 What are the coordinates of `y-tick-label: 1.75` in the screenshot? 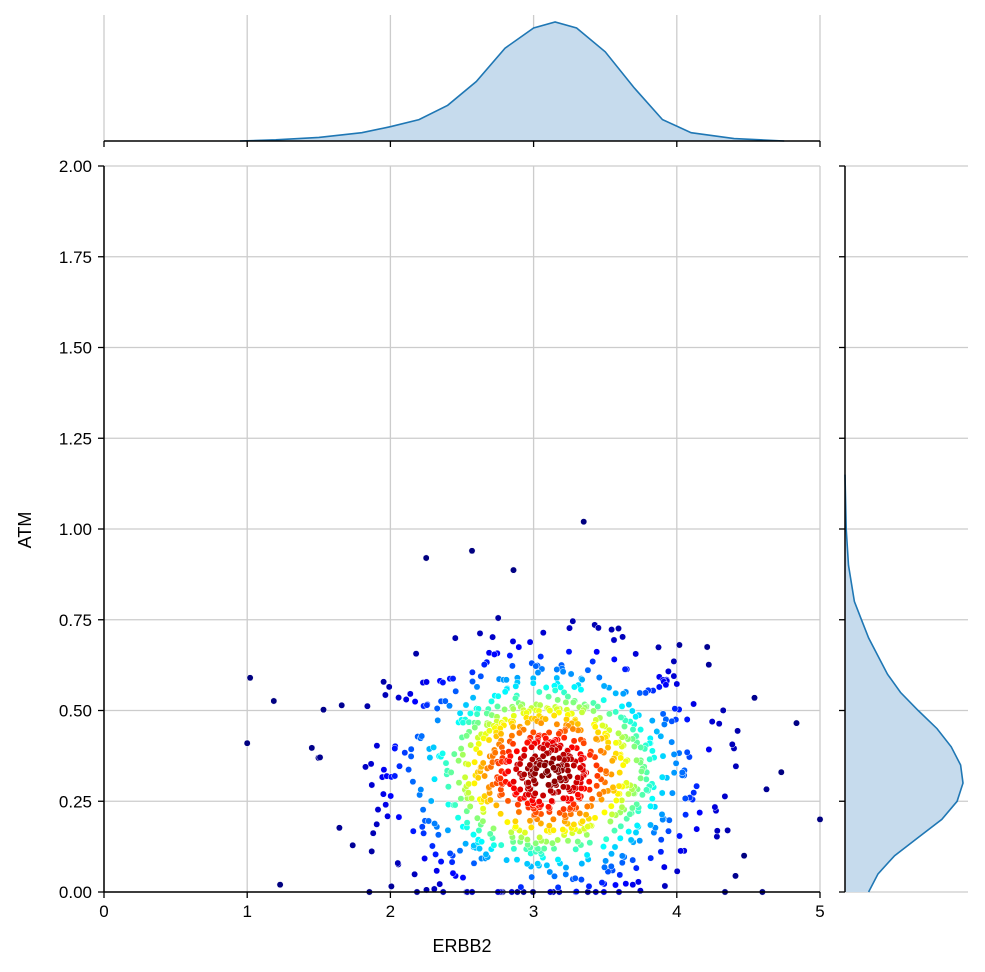 It's located at (75, 257).